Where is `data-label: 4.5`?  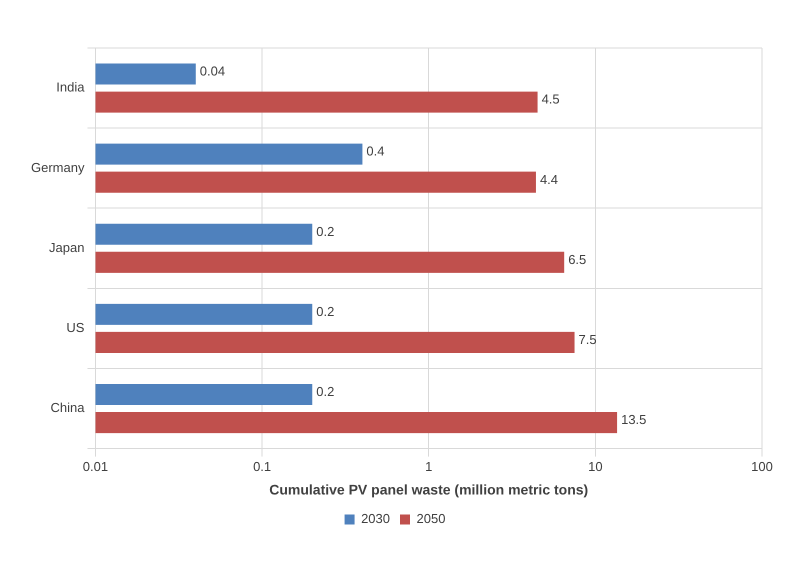
data-label: 4.5 is located at coordinates (551, 99).